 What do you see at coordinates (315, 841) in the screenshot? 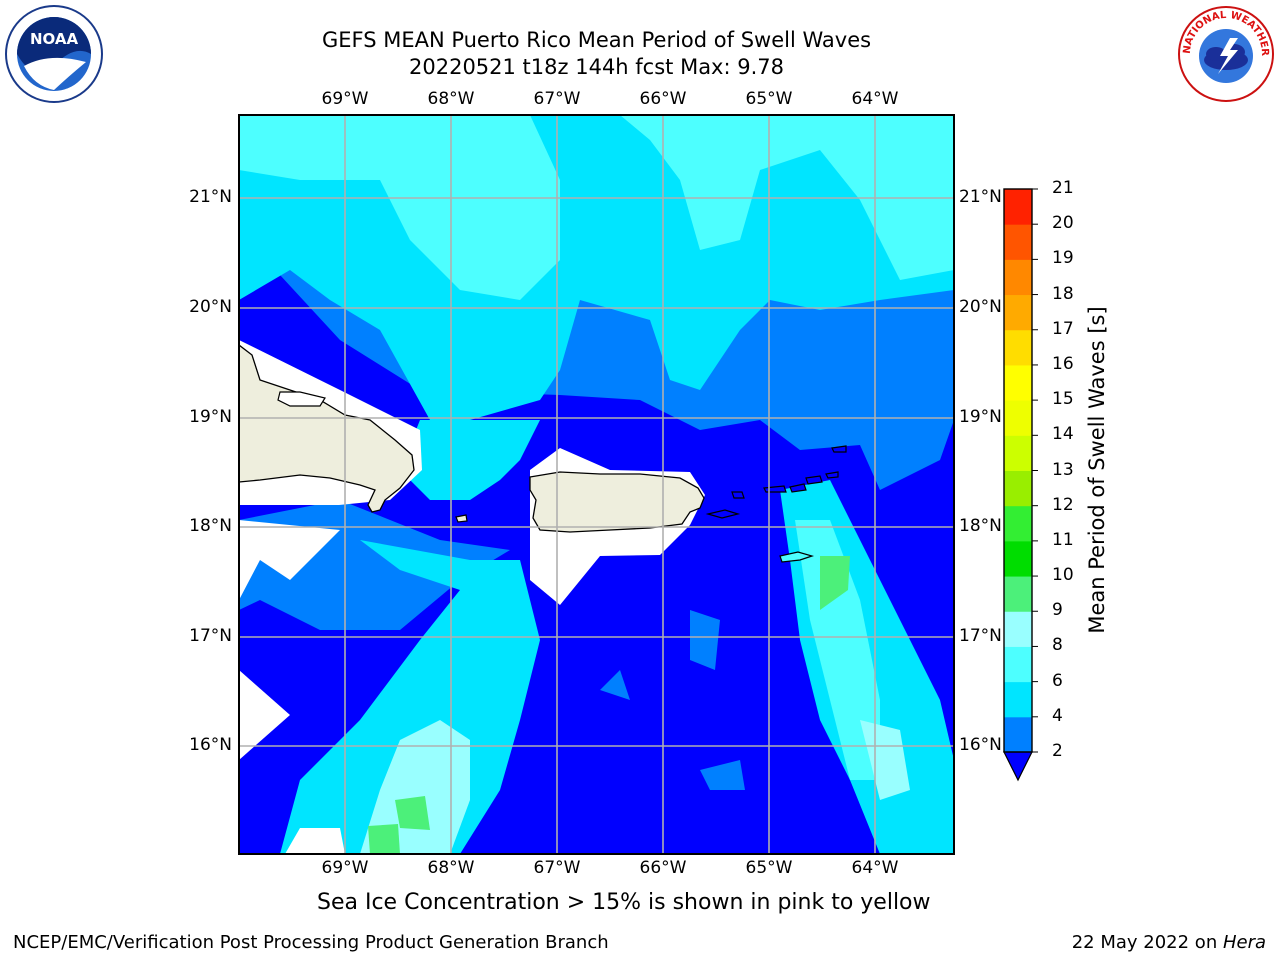
I see `missing-data-south` at bounding box center [315, 841].